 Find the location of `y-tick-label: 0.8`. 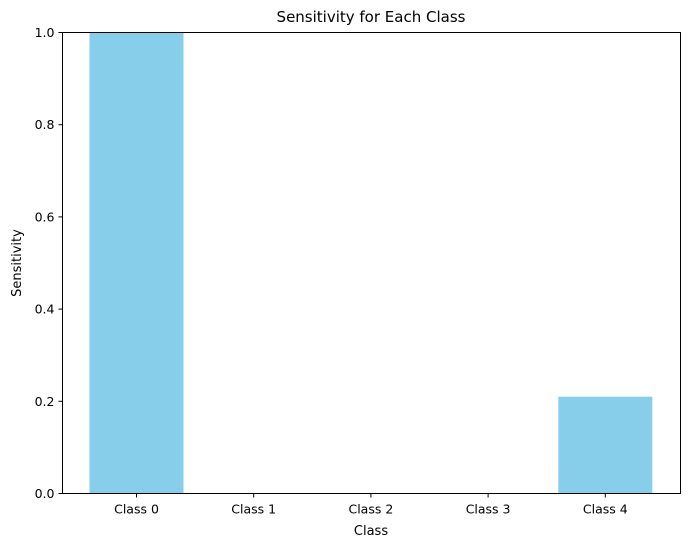

y-tick-label: 0.8 is located at coordinates (45, 124).